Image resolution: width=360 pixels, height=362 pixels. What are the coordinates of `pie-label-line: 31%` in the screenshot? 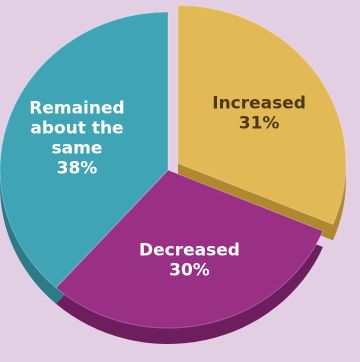 It's located at (259, 124).